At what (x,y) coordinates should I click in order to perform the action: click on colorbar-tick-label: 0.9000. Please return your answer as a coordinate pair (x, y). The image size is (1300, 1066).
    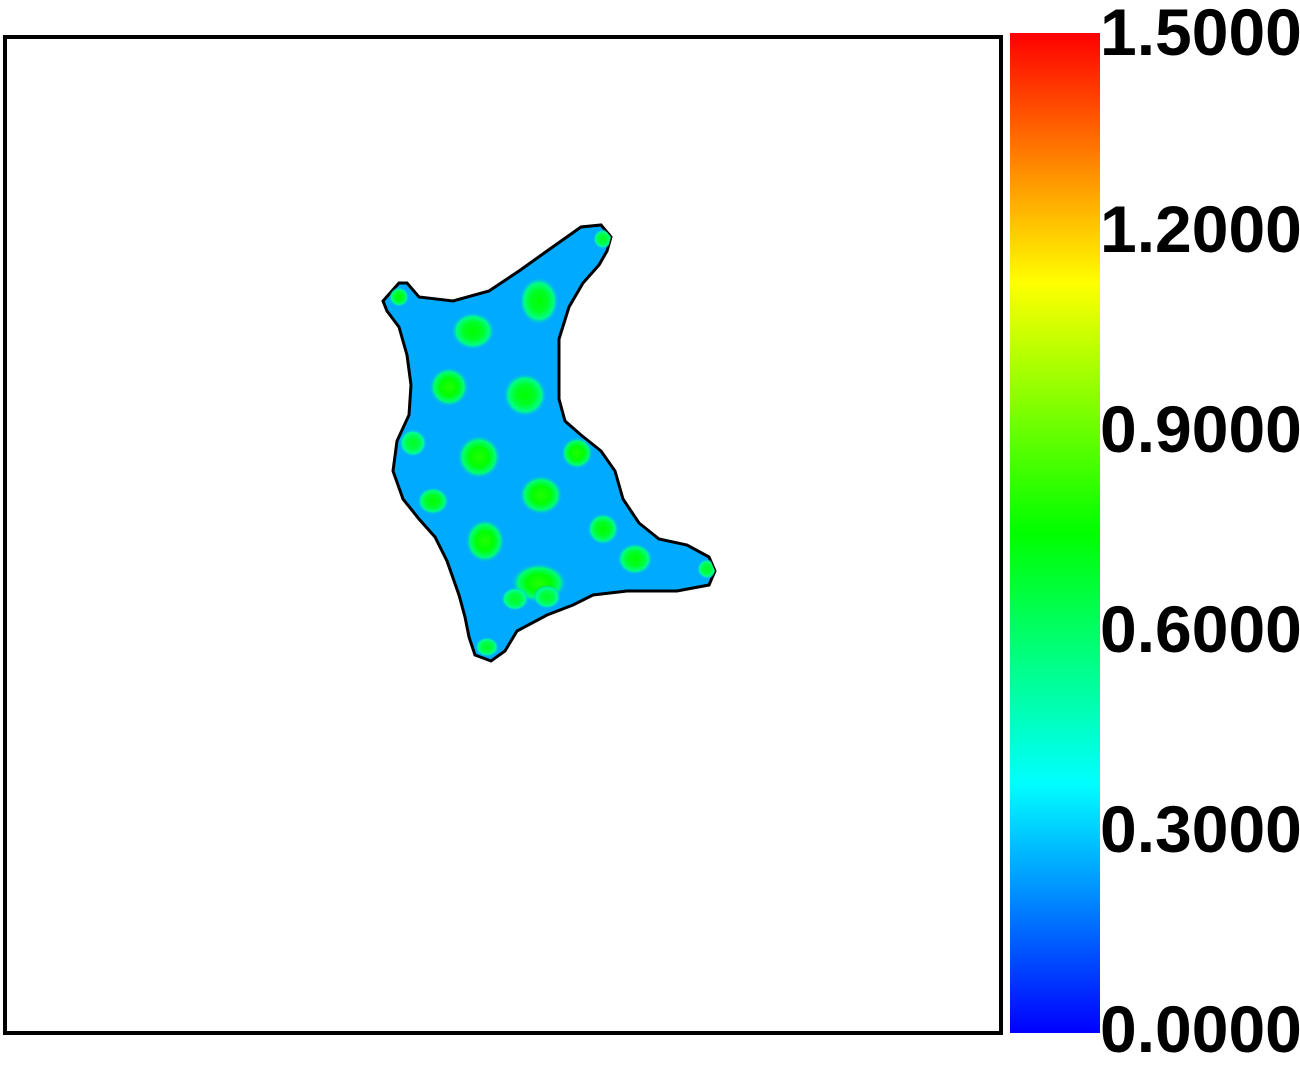
    Looking at the image, I should click on (1200, 429).